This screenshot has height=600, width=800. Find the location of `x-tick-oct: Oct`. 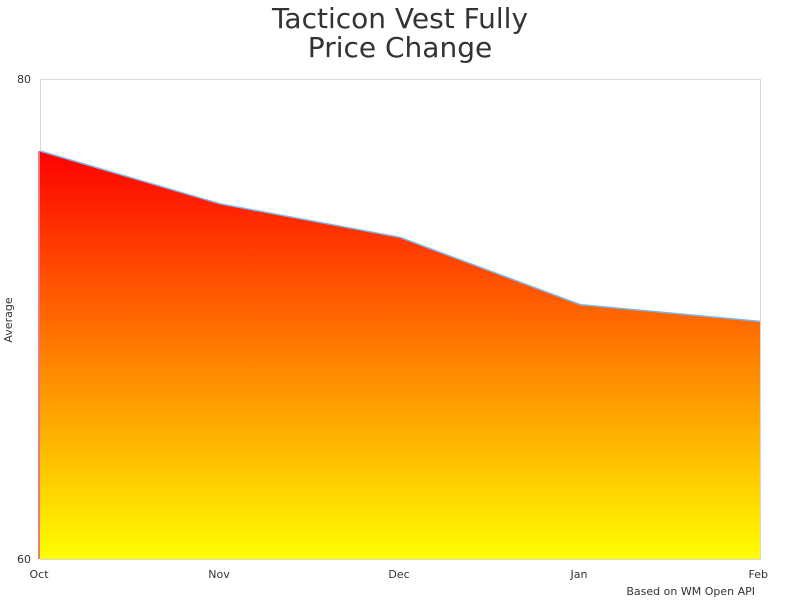

x-tick-oct: Oct is located at coordinates (39, 574).